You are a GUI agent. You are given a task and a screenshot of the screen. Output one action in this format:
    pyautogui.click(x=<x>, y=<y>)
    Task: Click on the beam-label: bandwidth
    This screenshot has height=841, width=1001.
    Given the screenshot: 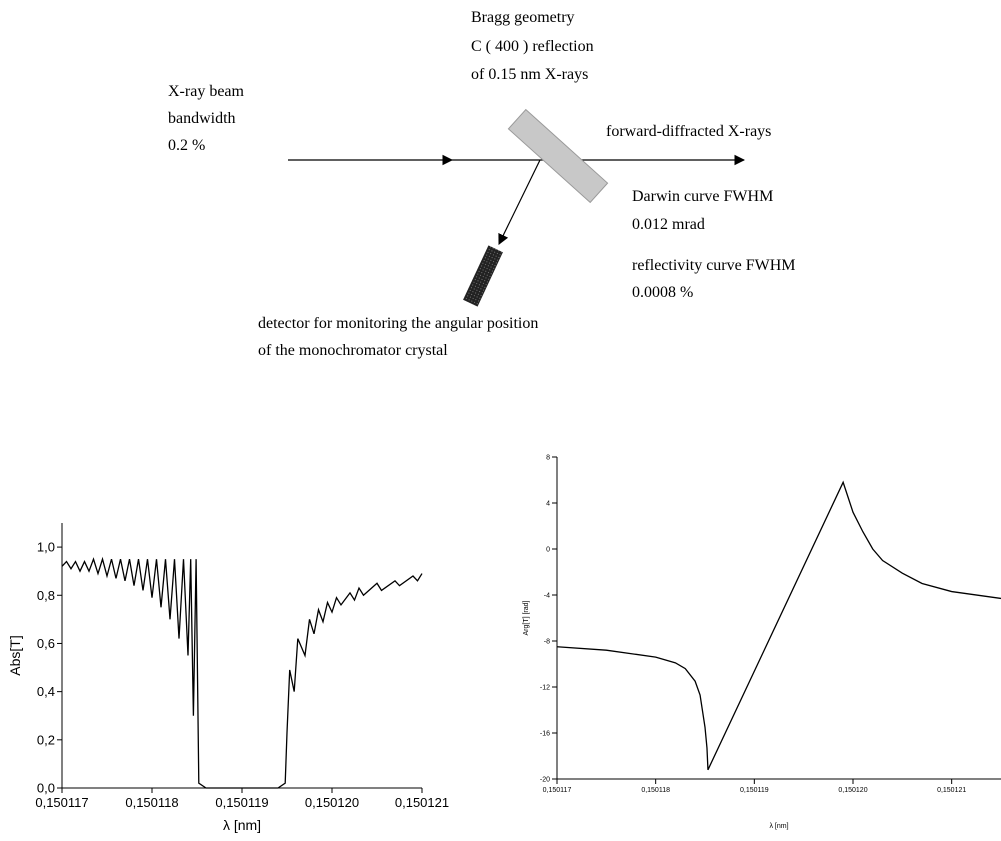 What is the action you would take?
    pyautogui.click(x=202, y=118)
    